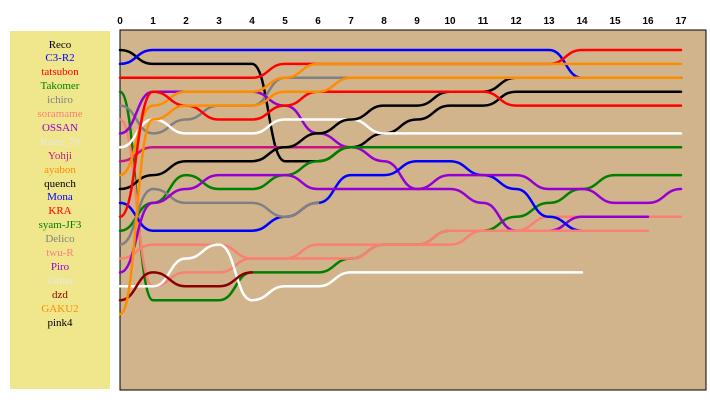 This screenshot has height=400, width=710. I want to click on x-tick-label: 8, so click(384, 21).